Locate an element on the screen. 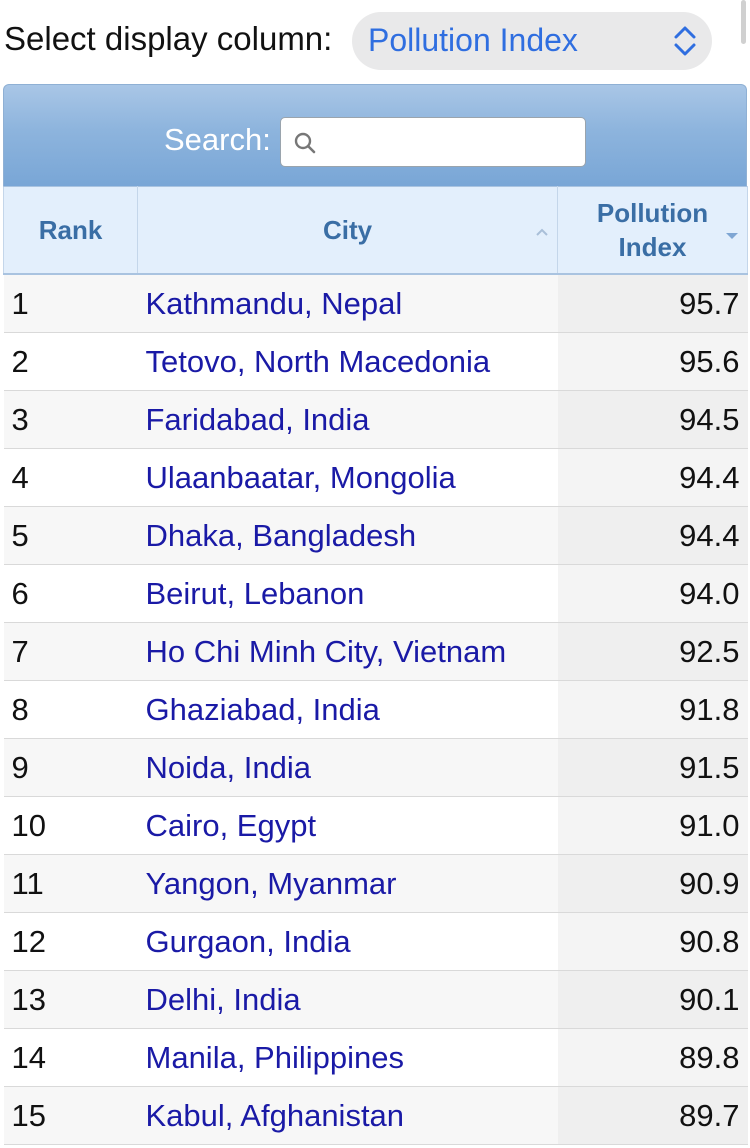  city-cell: Manila, Philippines is located at coordinates (347, 1057).